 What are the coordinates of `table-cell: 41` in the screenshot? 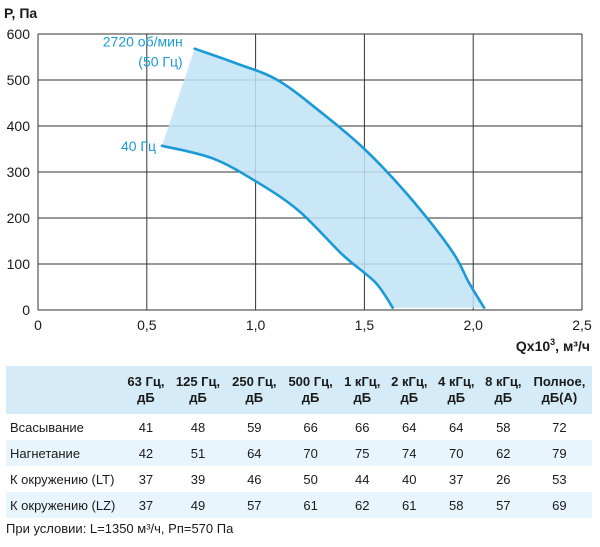 It's located at (146, 427).